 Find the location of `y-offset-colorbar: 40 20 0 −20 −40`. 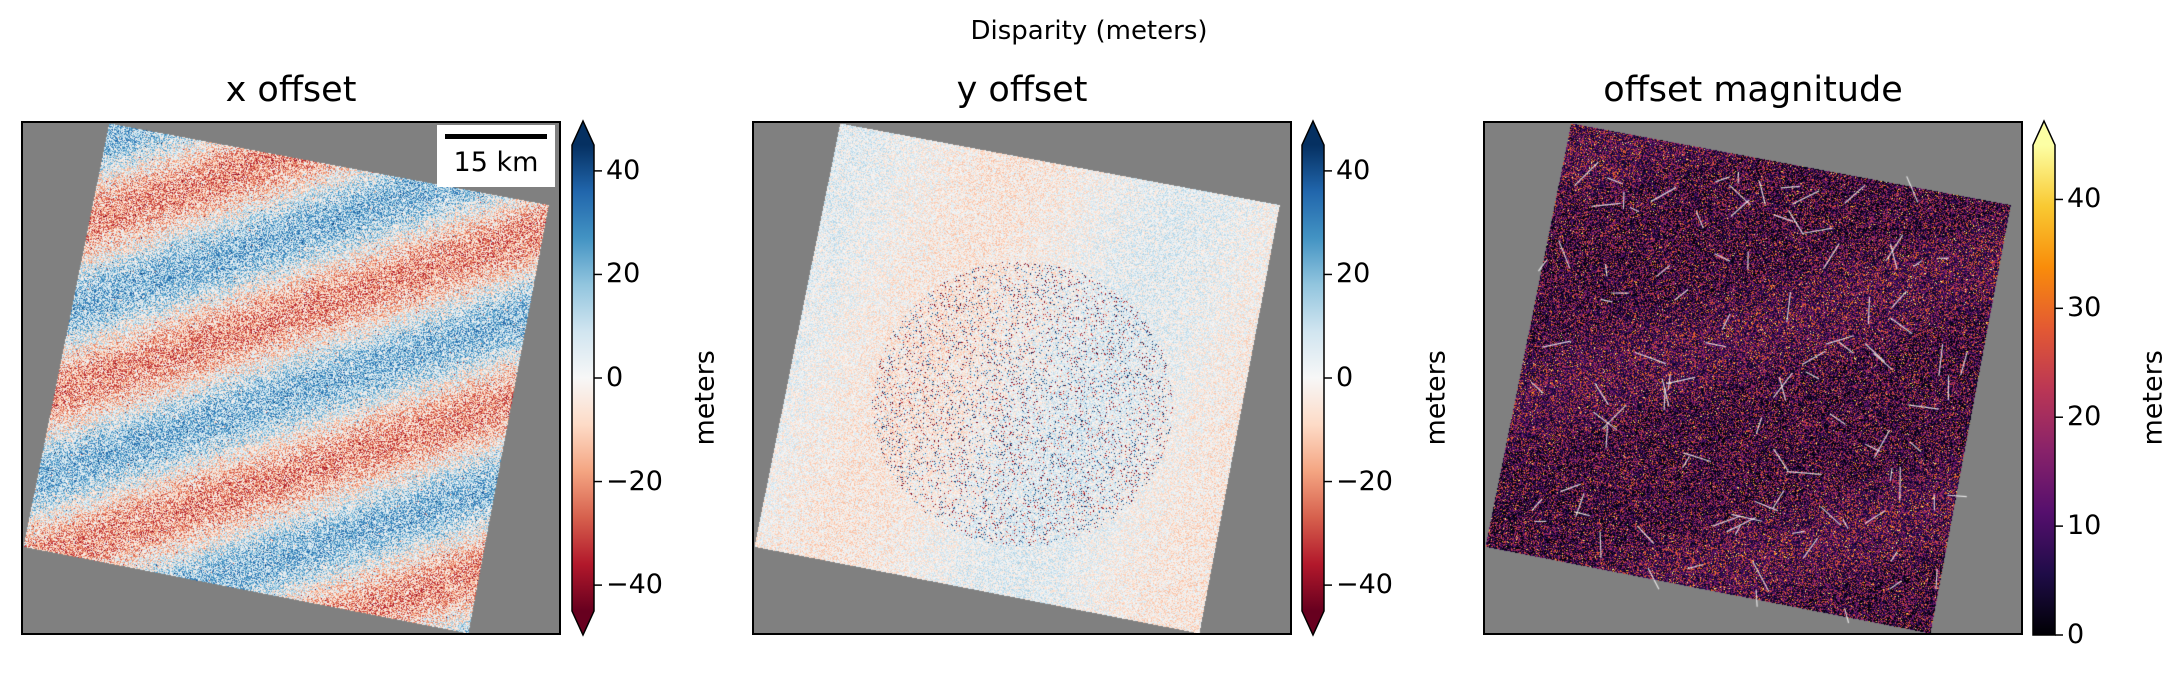

y-offset-colorbar: 40 20 0 −20 −40 is located at coordinates (1347, 378).